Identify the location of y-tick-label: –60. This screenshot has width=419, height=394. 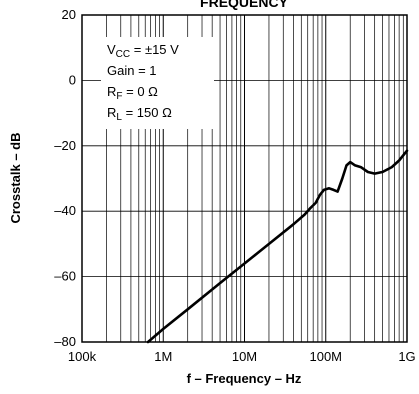
(65, 276).